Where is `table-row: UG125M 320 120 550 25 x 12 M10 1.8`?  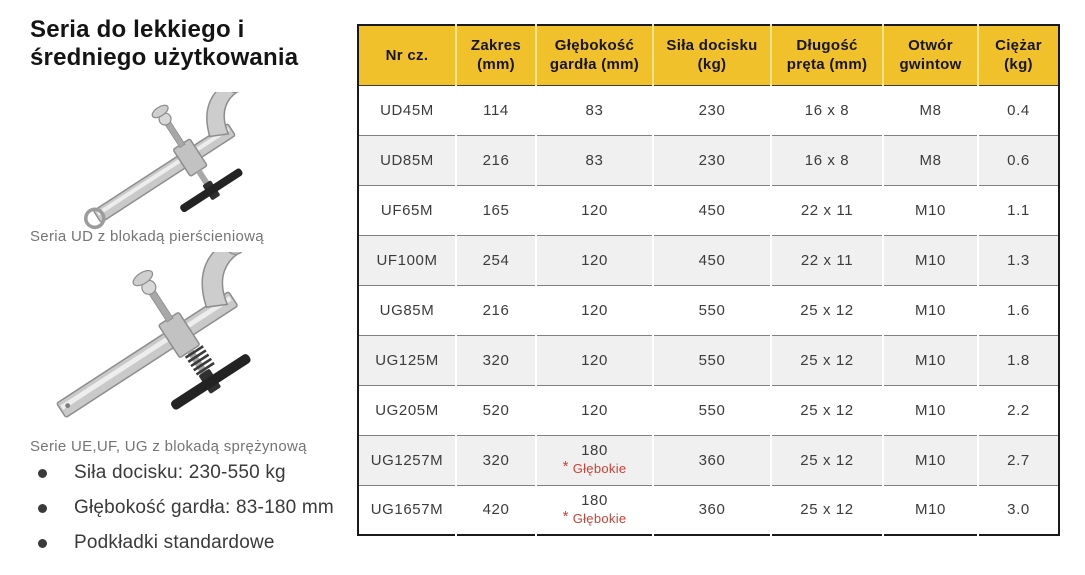 table-row: UG125M 320 120 550 25 x 12 M10 1.8 is located at coordinates (708, 359).